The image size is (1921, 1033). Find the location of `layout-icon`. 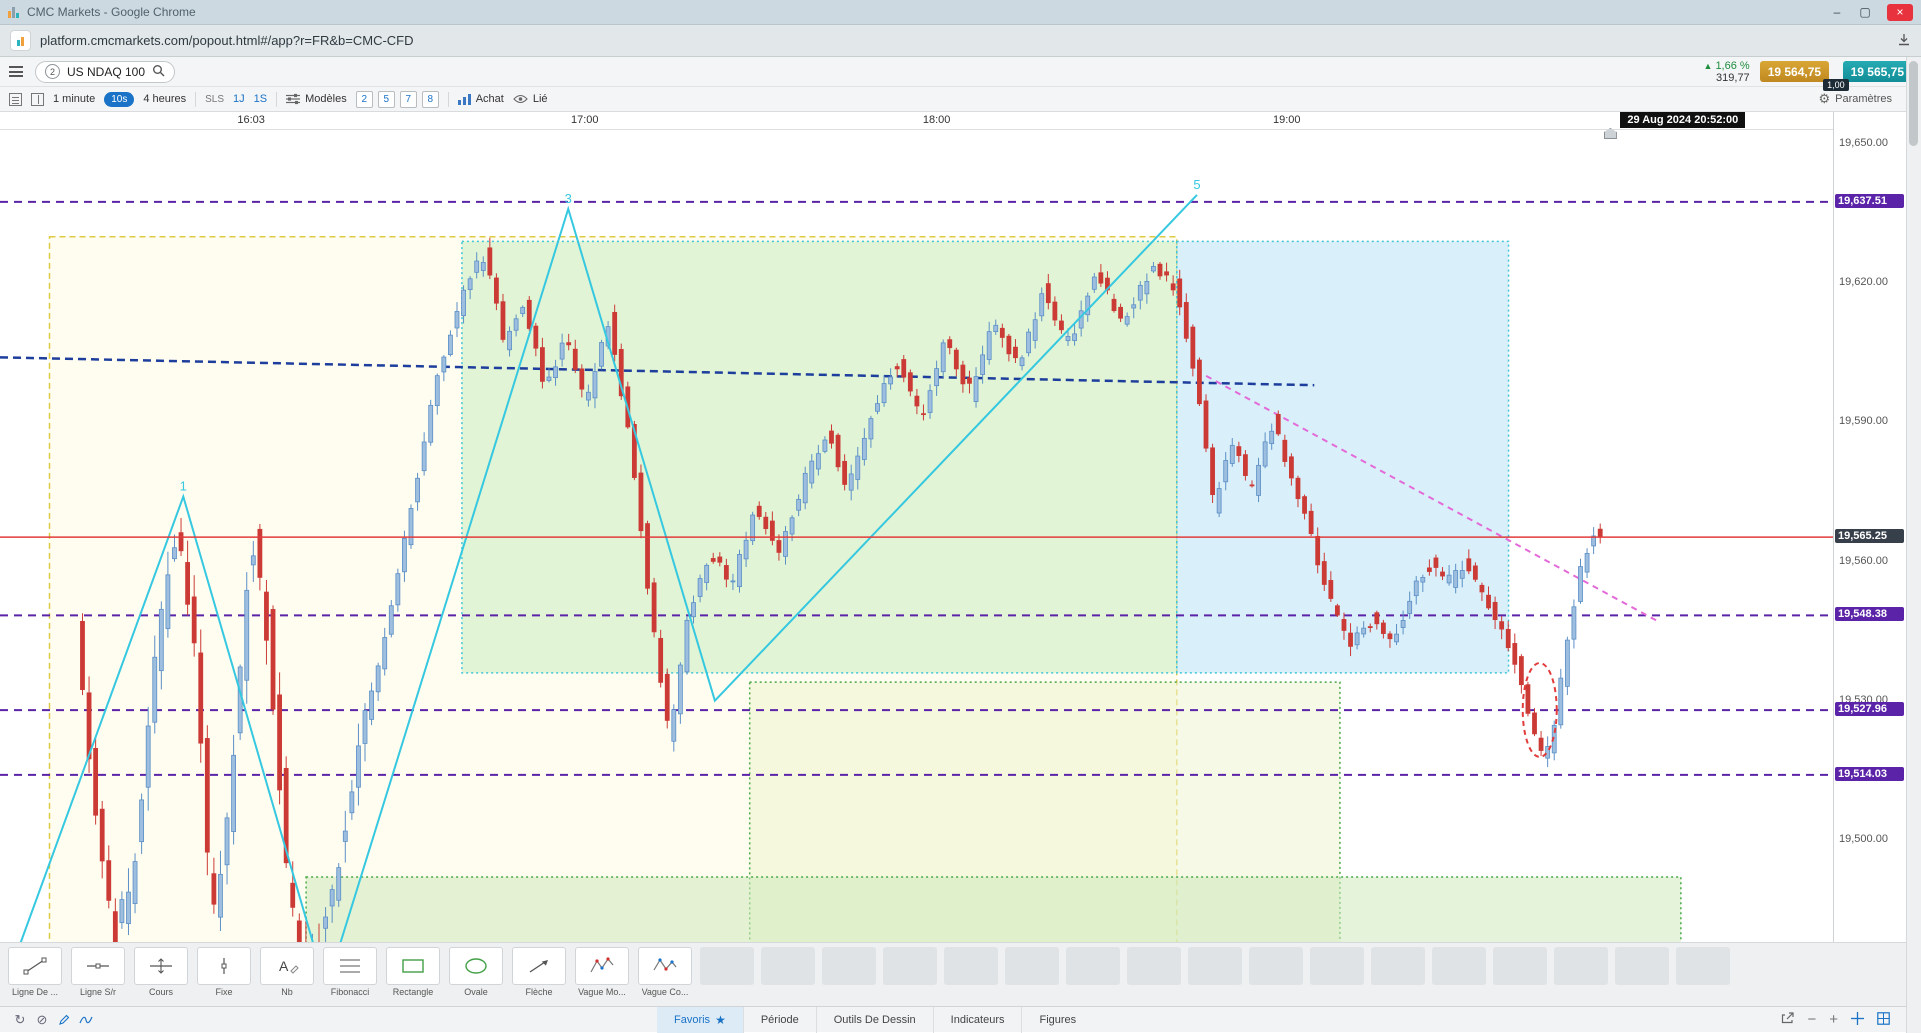

layout-icon is located at coordinates (37, 99).